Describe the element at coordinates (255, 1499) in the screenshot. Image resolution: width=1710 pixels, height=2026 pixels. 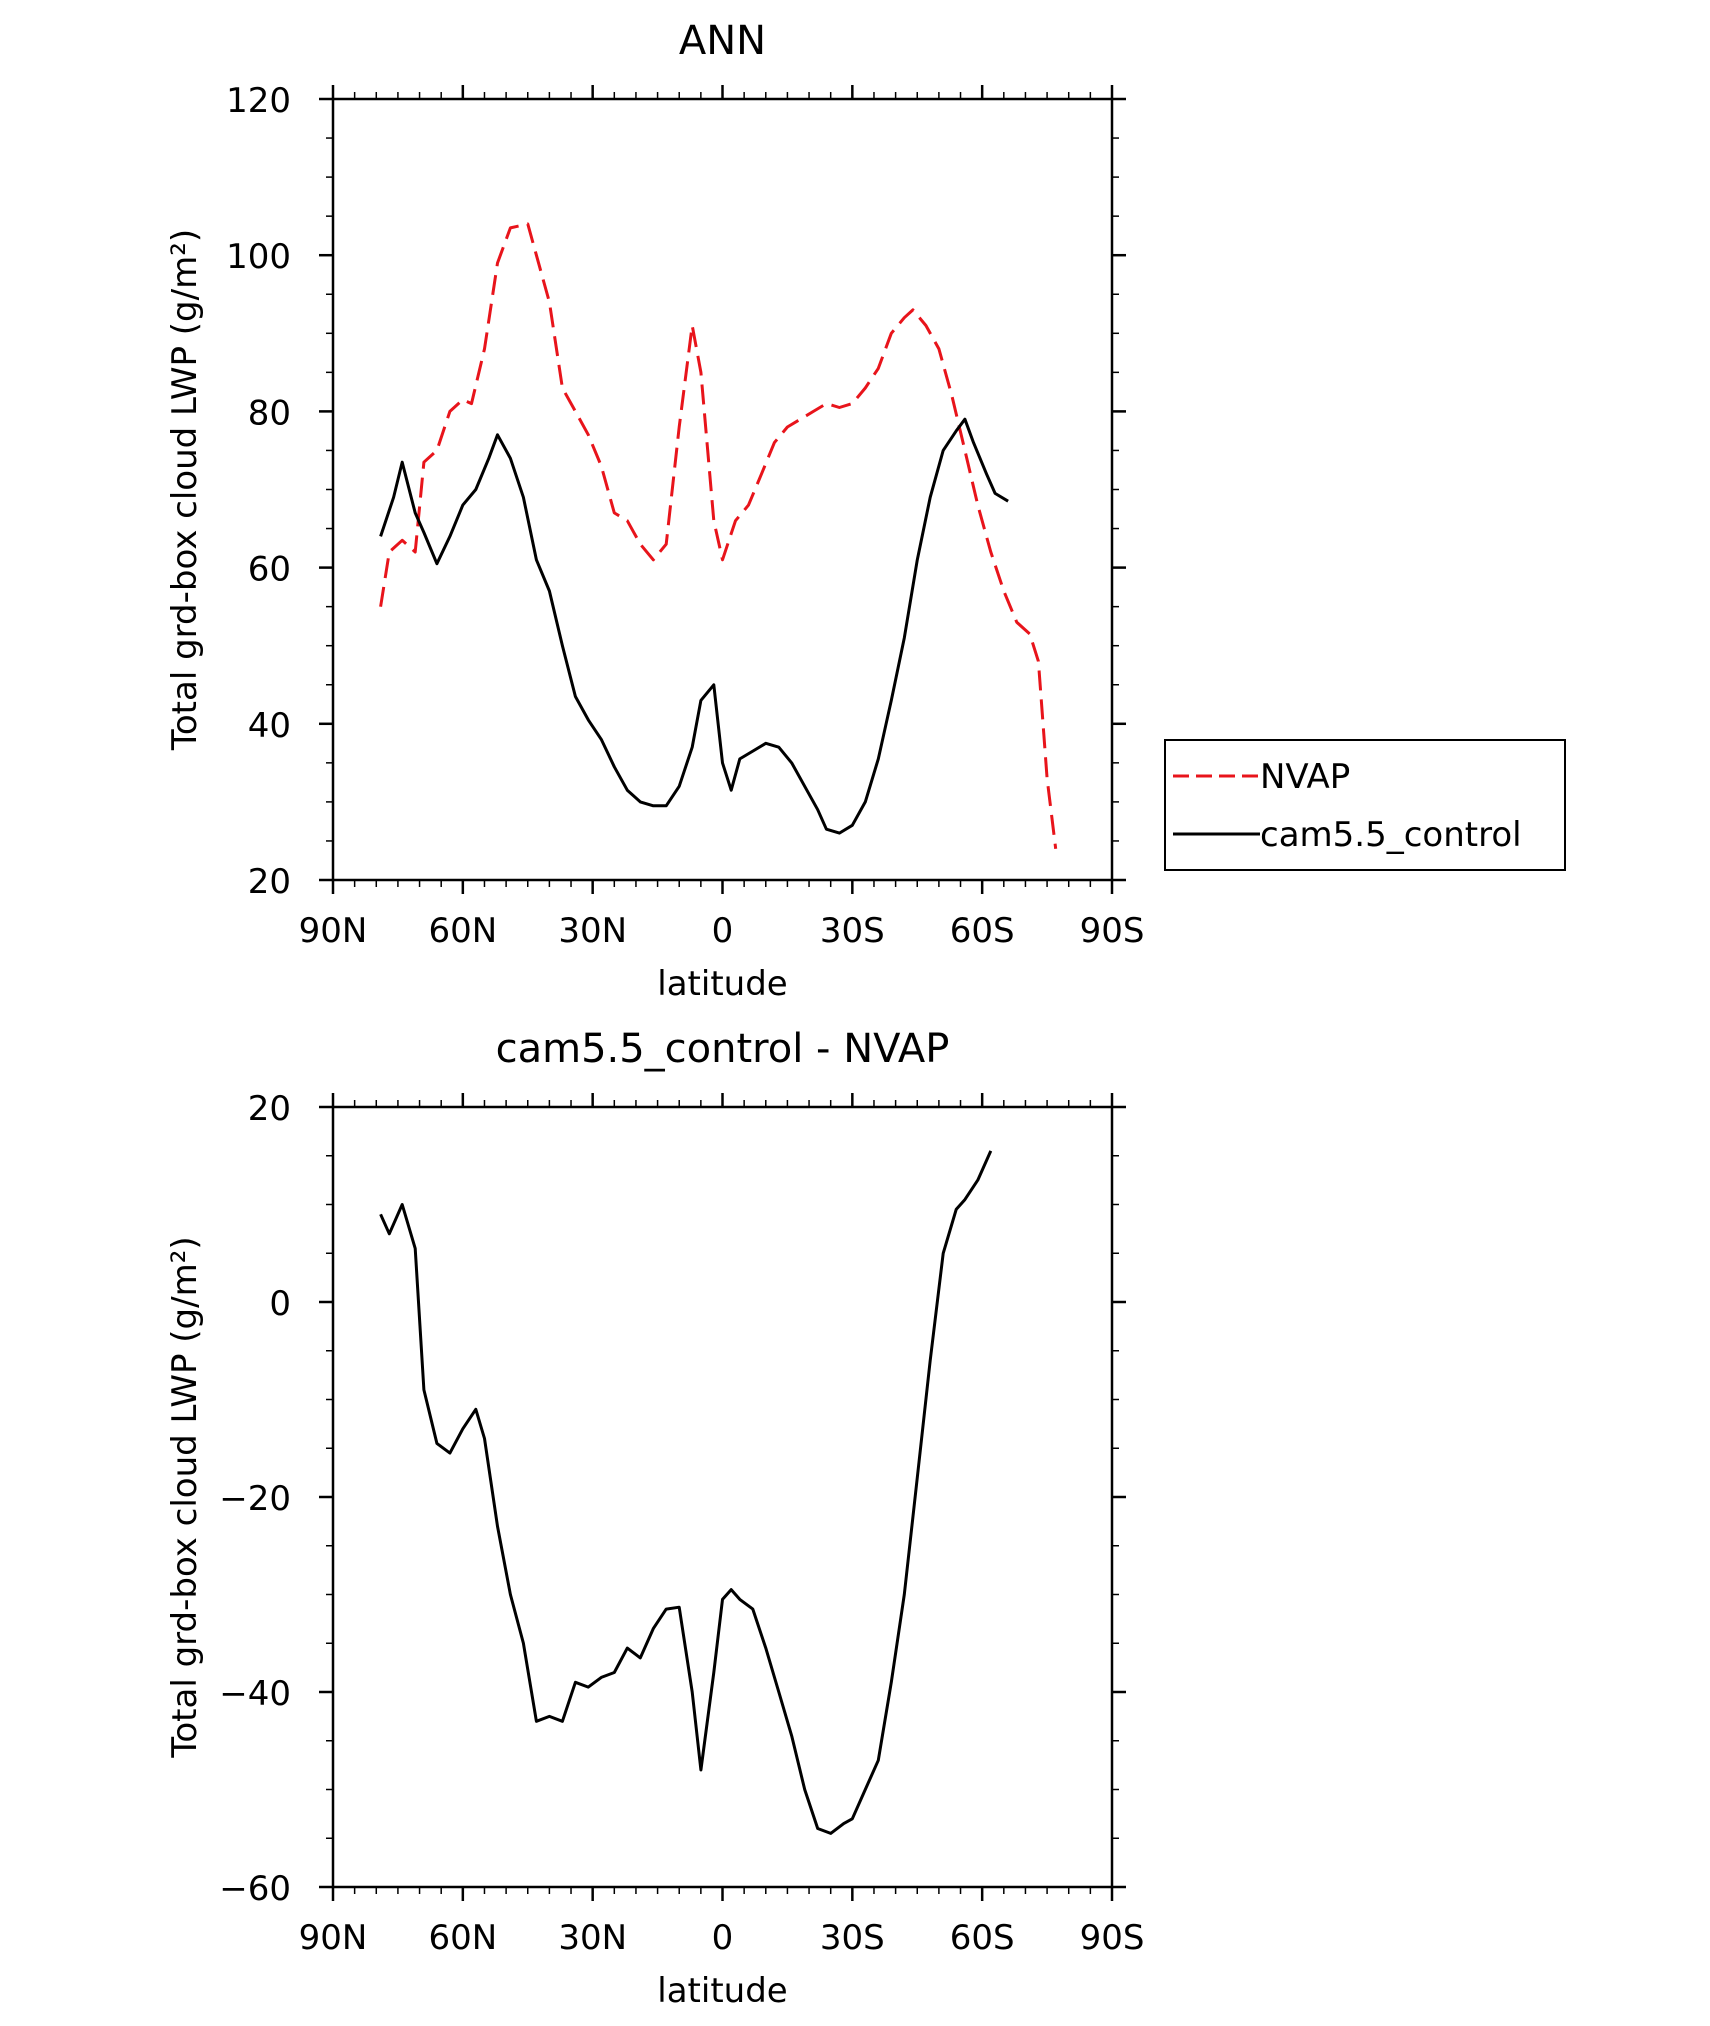
I see `y-tick-label: −20` at that location.